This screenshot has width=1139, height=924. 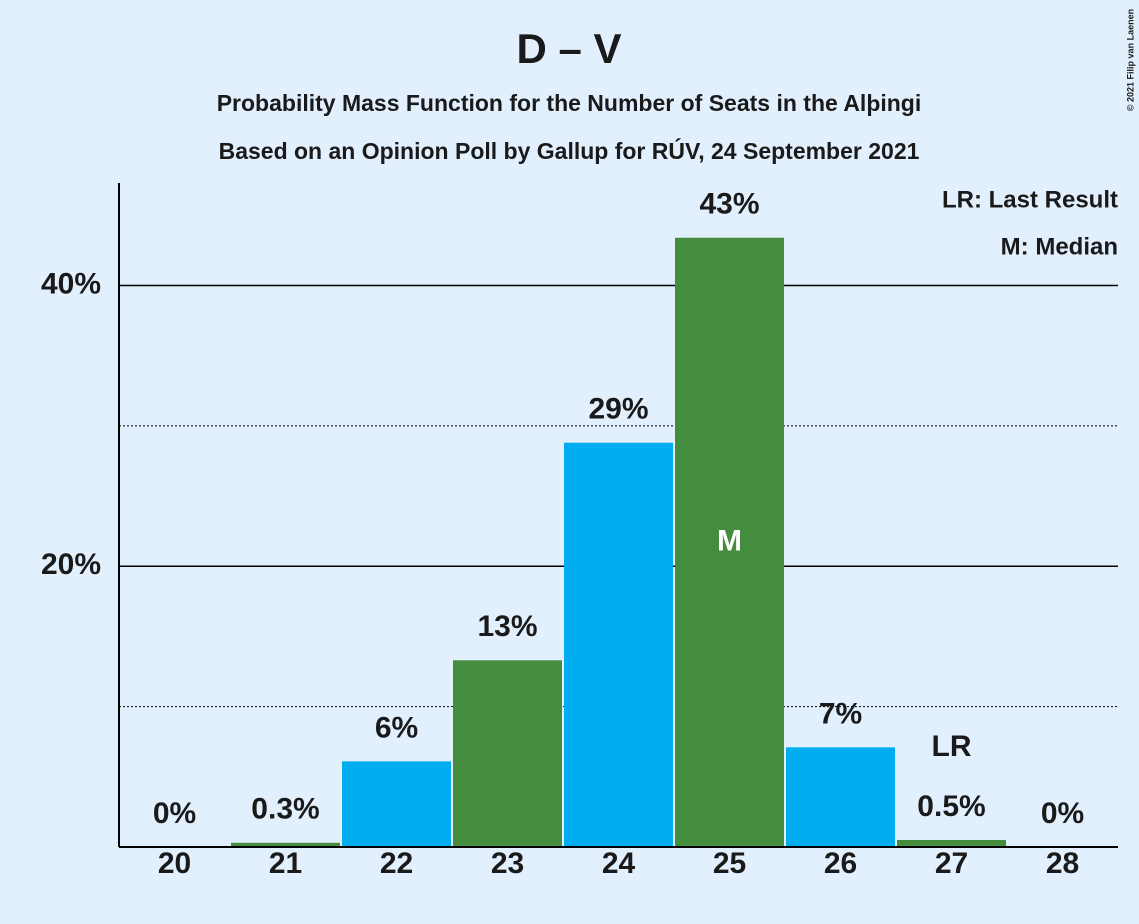 I want to click on x-tick-label: 22, so click(x=396, y=863).